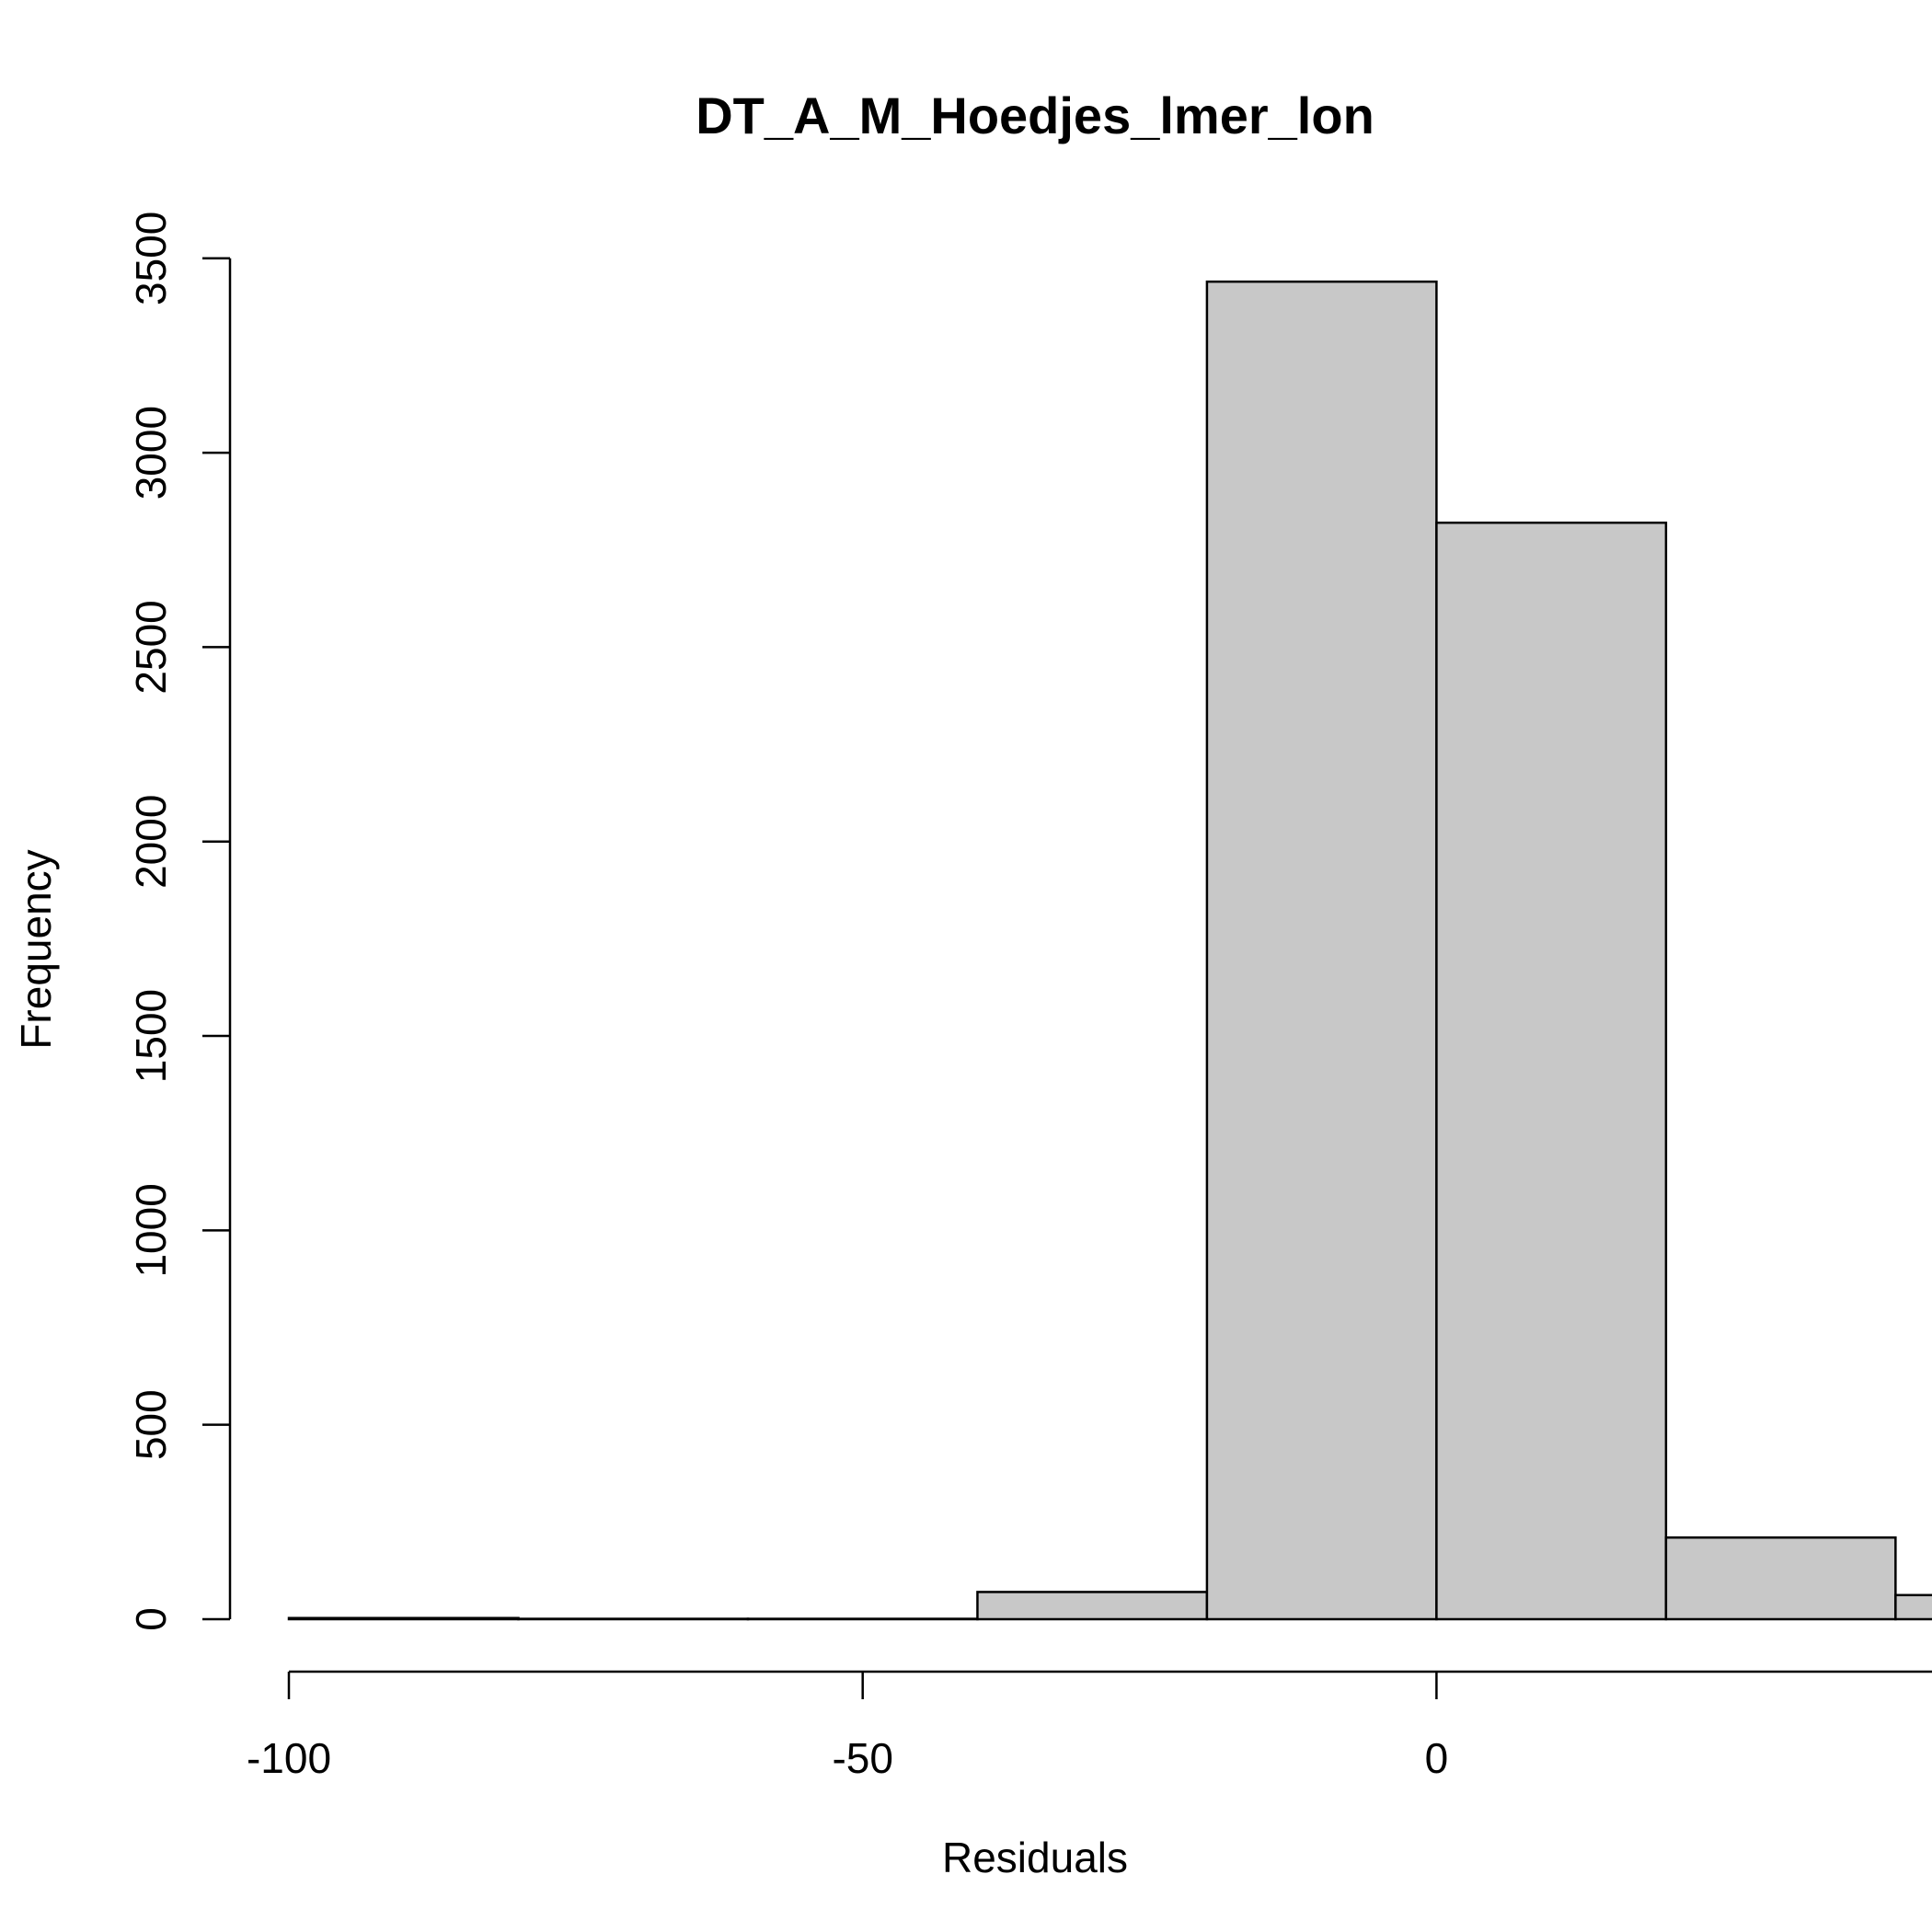 This screenshot has width=1932, height=1932. I want to click on x-tick-label-2: 0, so click(1437, 1758).